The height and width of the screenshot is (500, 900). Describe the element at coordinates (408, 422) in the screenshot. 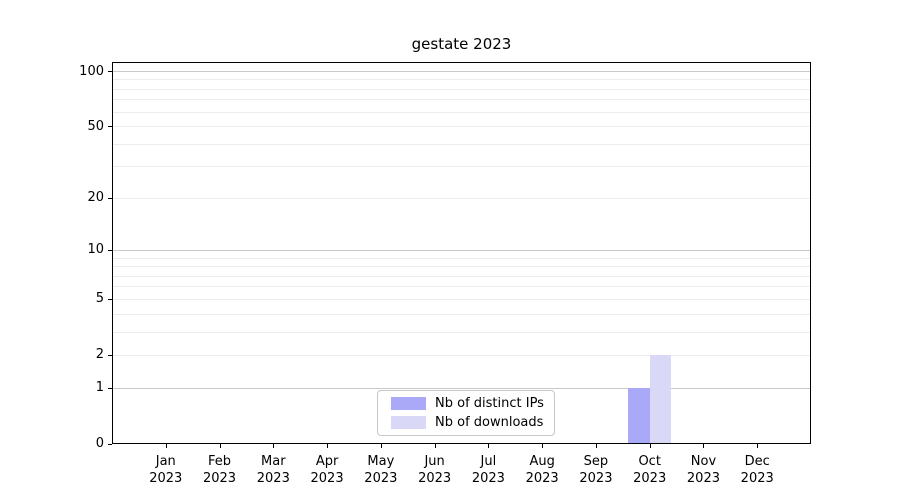

I see `legend-swatch-downloads` at that location.